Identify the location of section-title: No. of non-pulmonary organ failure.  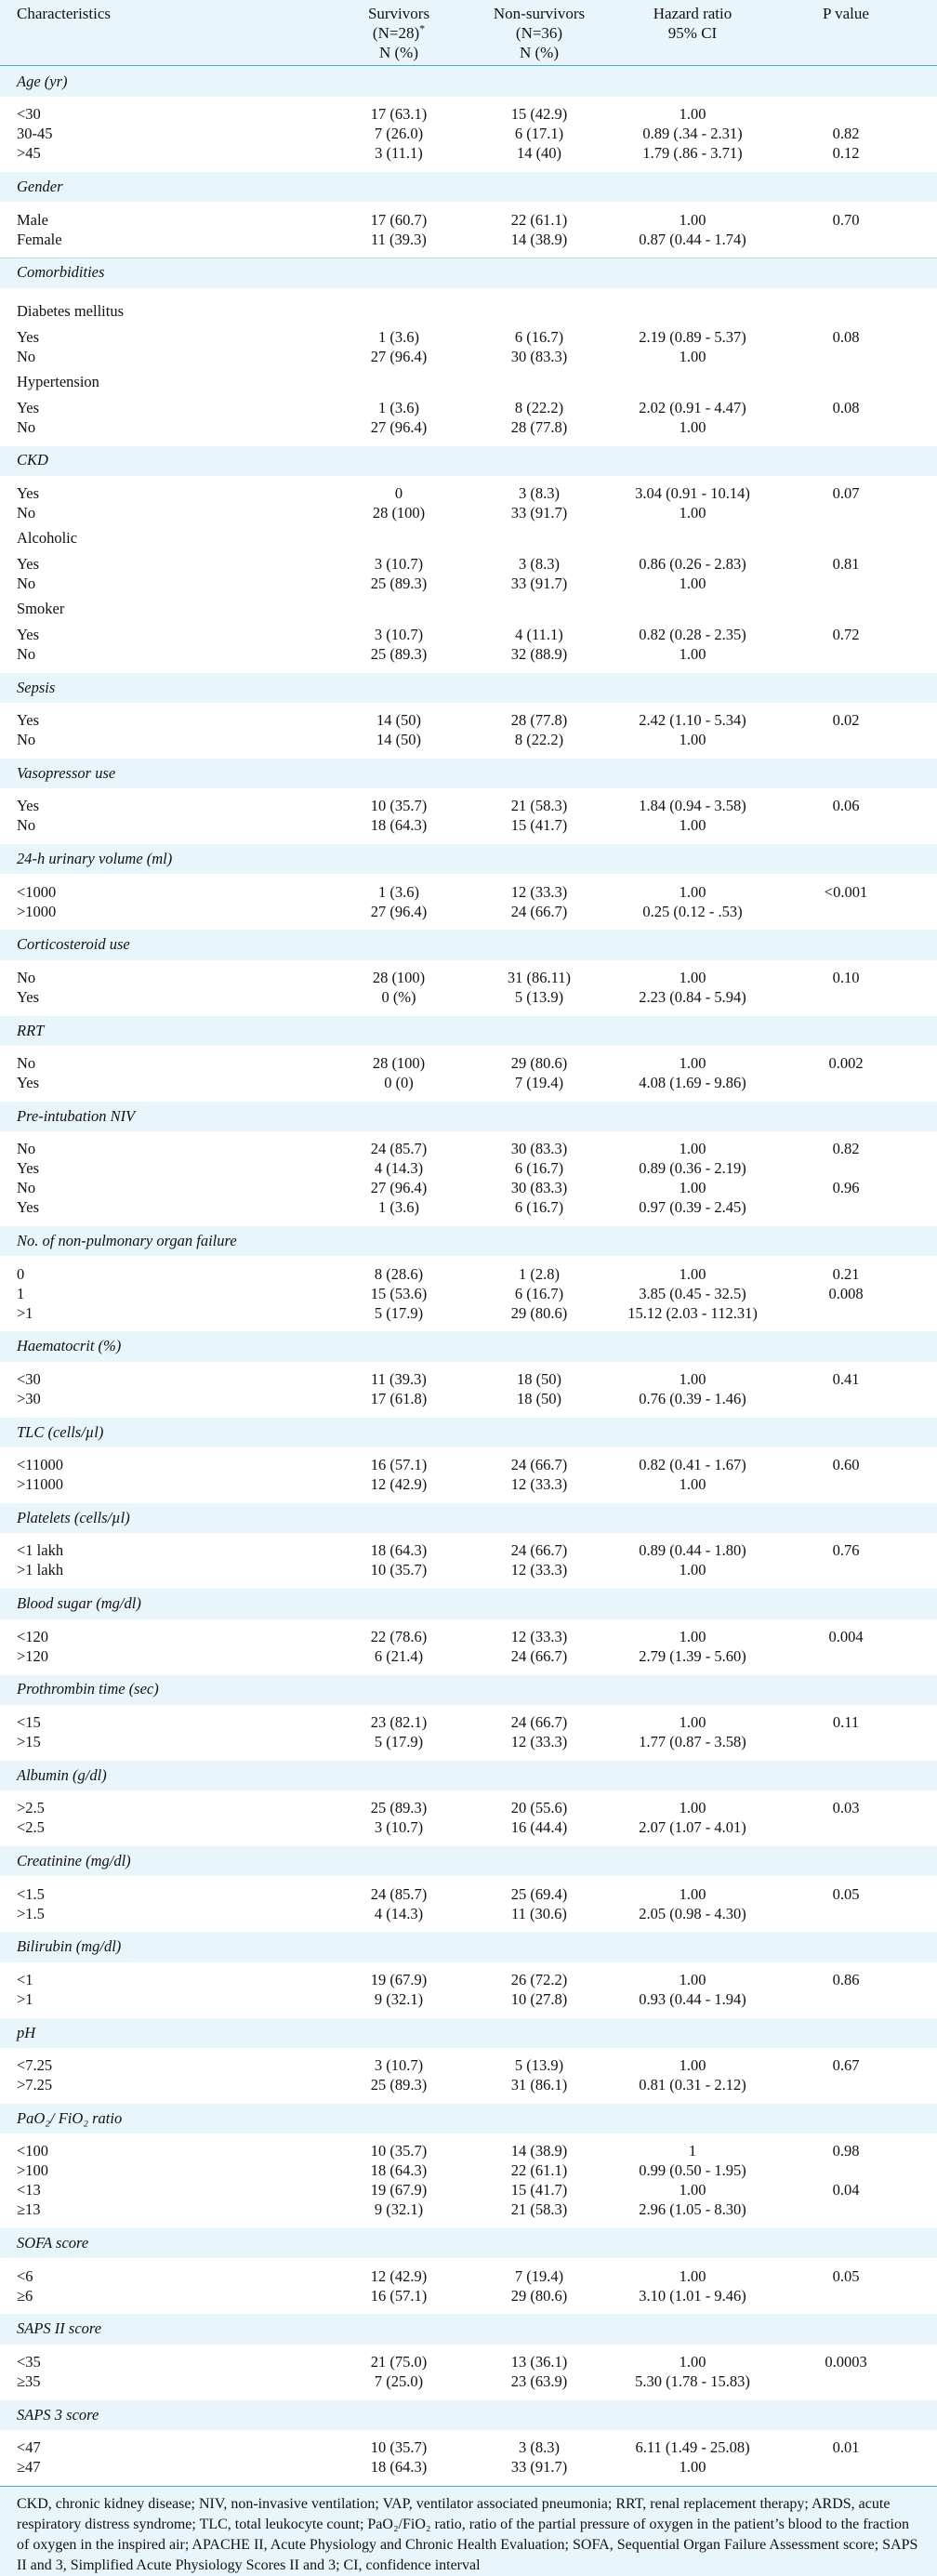
(127, 1241).